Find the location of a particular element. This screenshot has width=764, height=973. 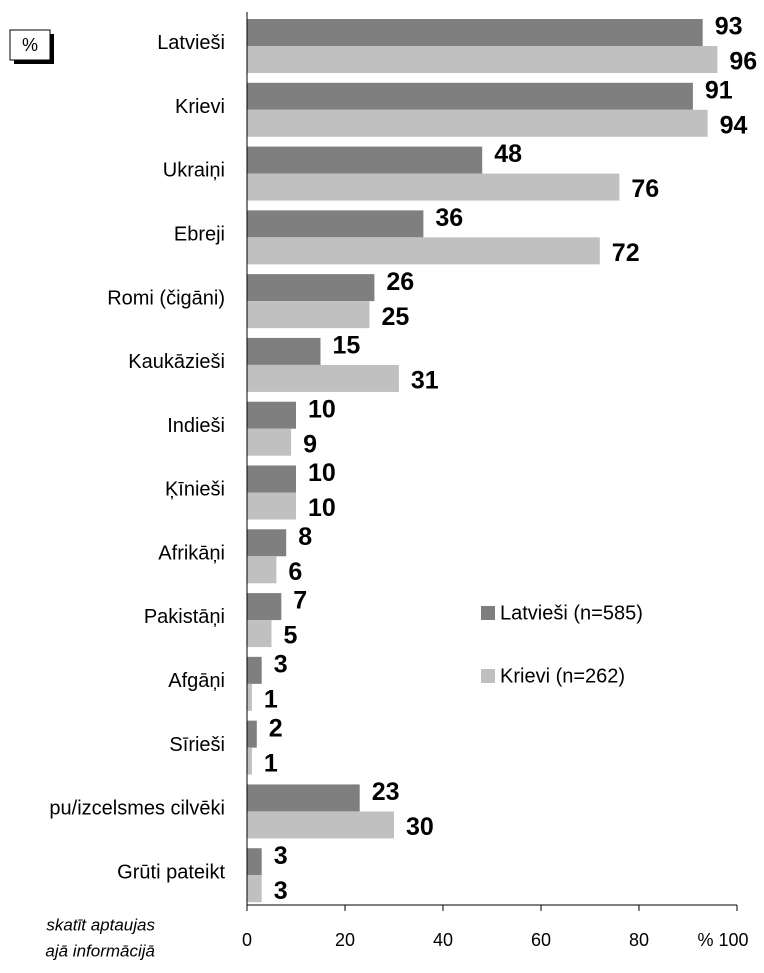

category-label: Pakistāņi is located at coordinates (184, 617).